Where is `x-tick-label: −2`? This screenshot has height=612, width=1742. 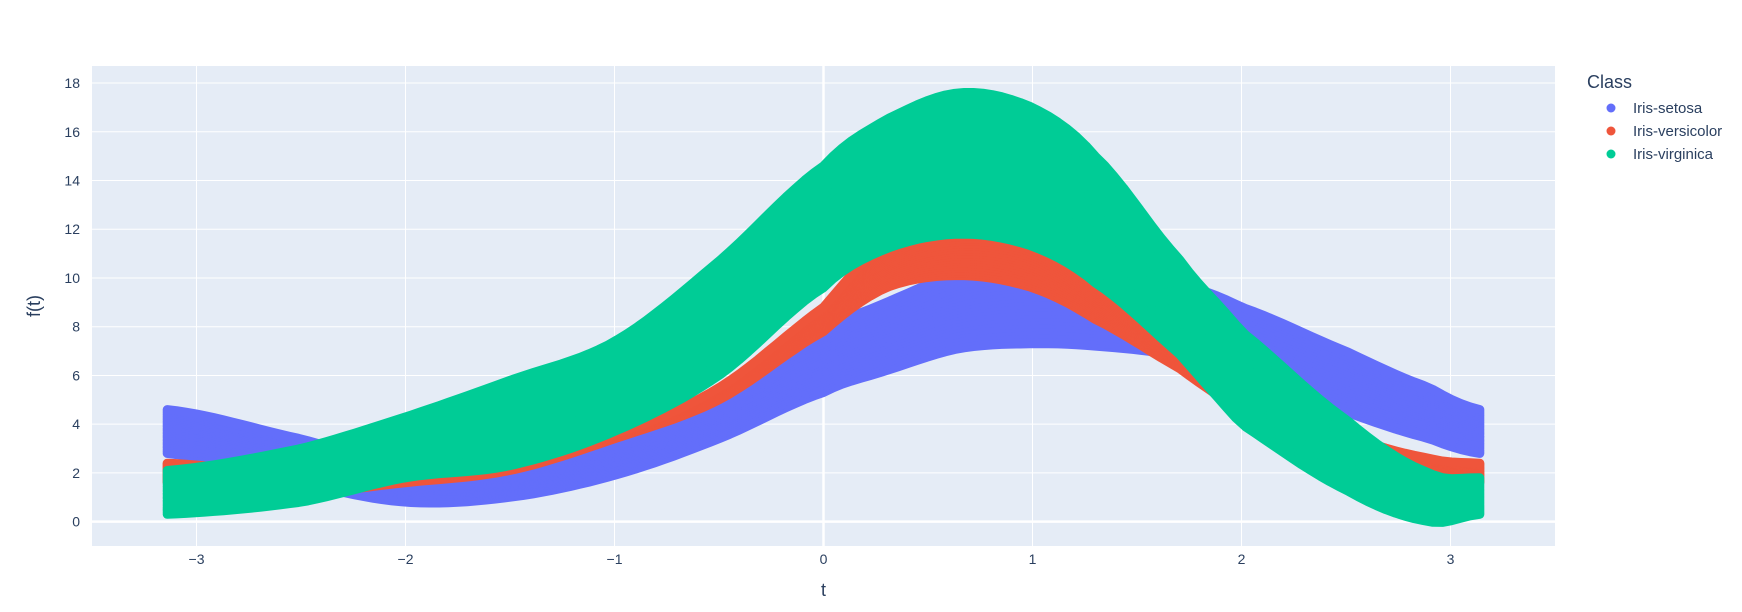 x-tick-label: −2 is located at coordinates (406, 559).